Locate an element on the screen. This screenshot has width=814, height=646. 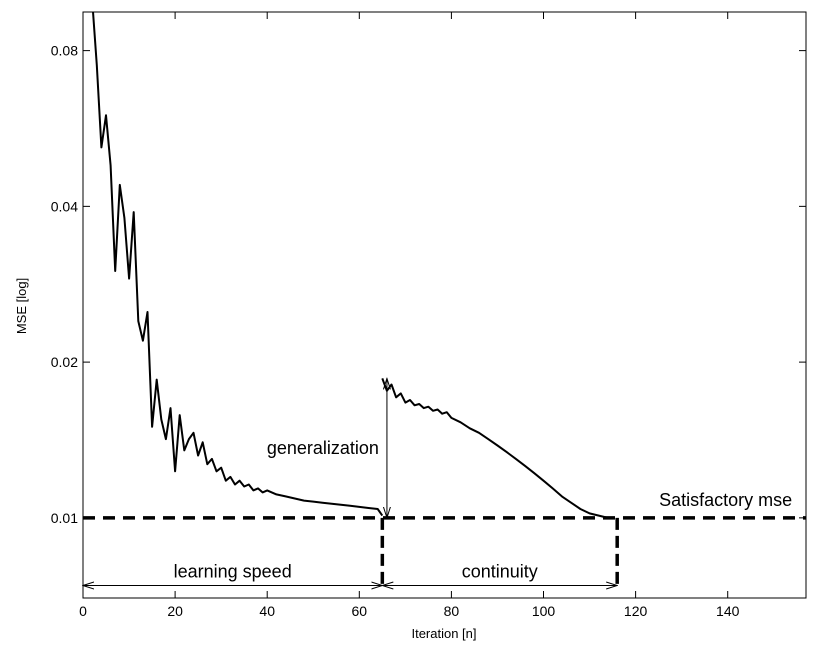
x-tick-label: 120 is located at coordinates (636, 611).